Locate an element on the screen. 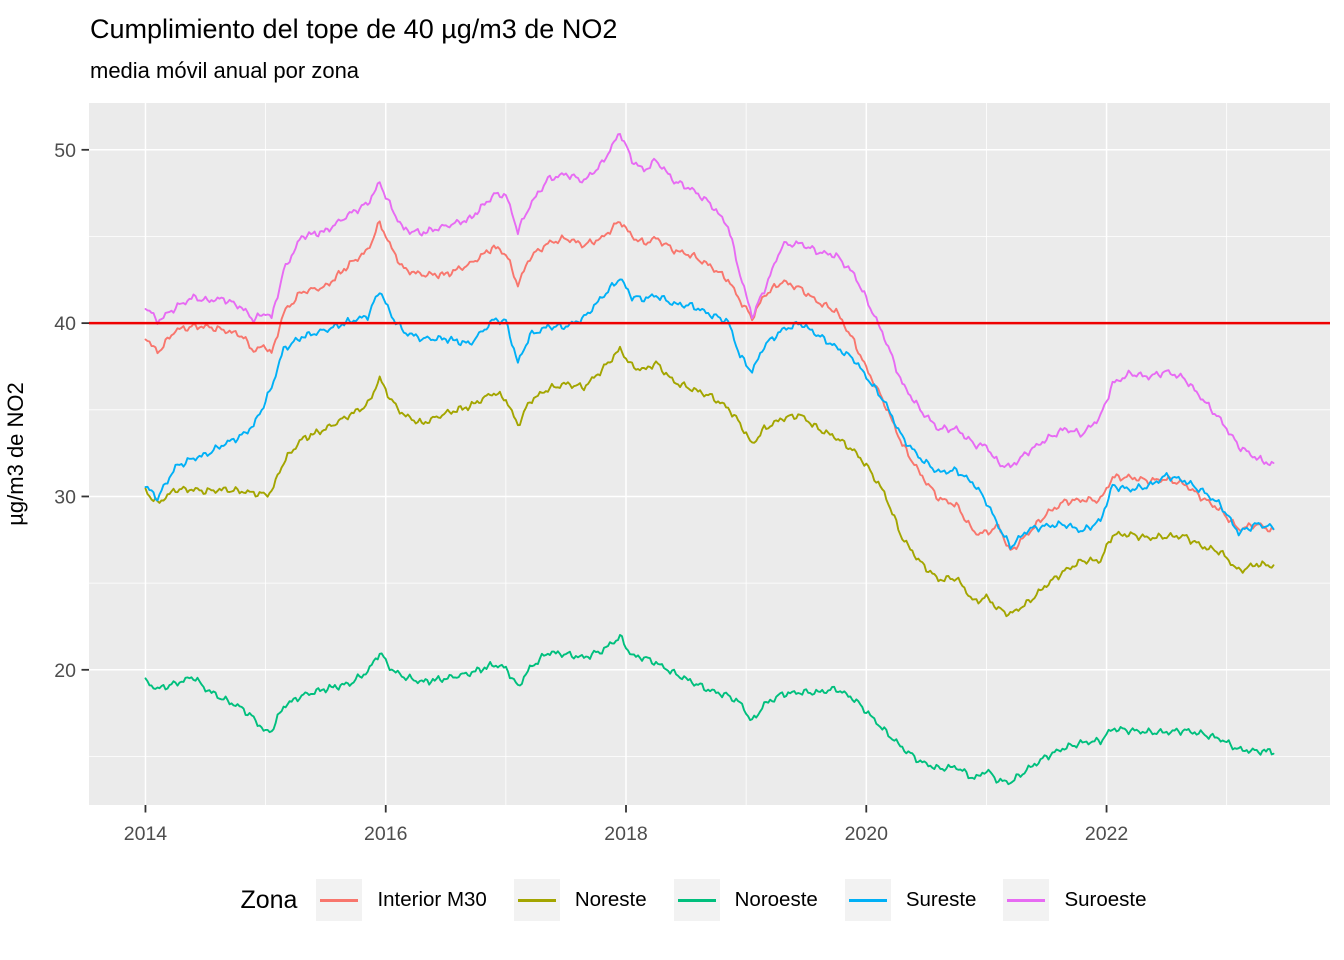 Image resolution: width=1344 pixels, height=960 pixels. legend-label: Suroeste is located at coordinates (1105, 899).